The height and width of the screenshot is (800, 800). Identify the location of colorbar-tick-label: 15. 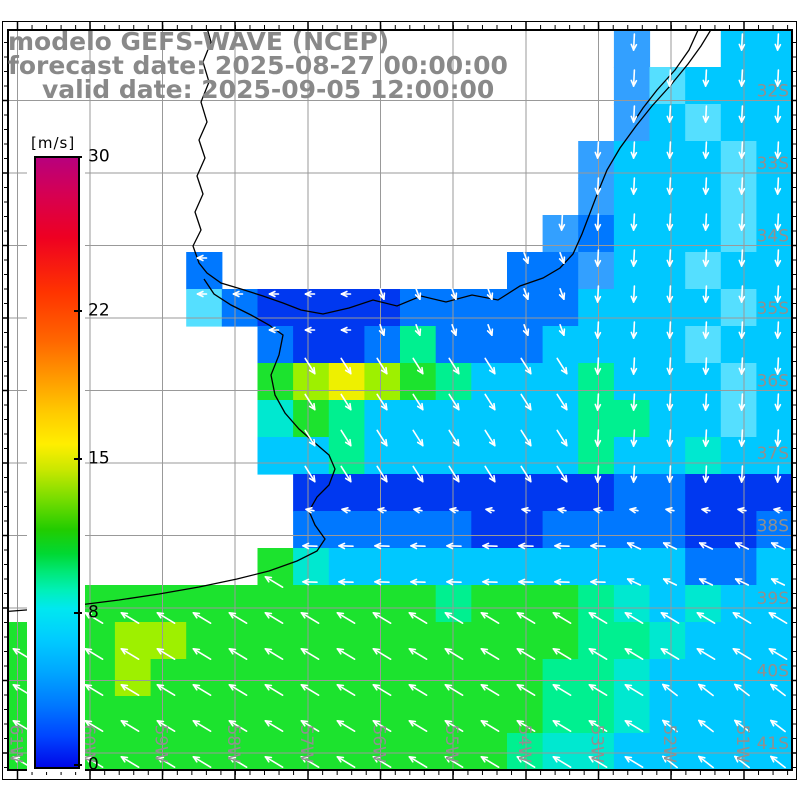
(99, 458).